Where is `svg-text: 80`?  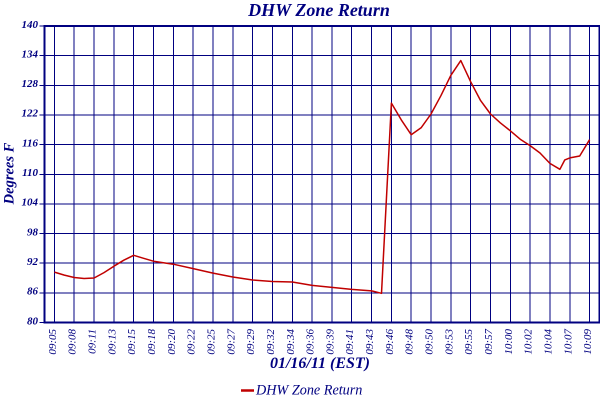 svg-text: 80 is located at coordinates (33, 321).